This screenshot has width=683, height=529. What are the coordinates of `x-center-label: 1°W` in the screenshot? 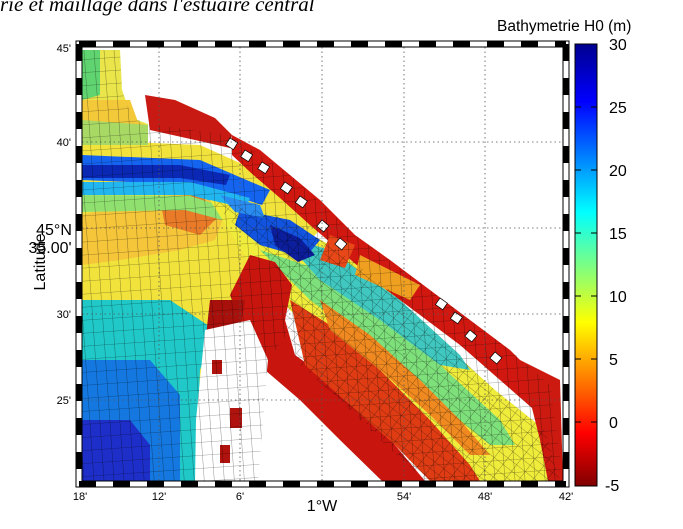 It's located at (322, 506).